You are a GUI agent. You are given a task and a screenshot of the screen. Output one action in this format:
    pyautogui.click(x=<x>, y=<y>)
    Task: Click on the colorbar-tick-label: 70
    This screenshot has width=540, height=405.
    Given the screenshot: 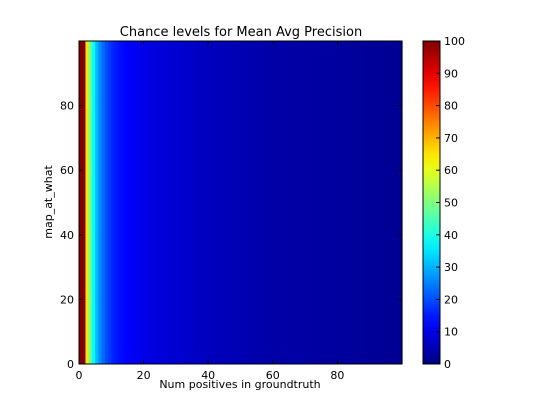 What is the action you would take?
    pyautogui.click(x=451, y=138)
    